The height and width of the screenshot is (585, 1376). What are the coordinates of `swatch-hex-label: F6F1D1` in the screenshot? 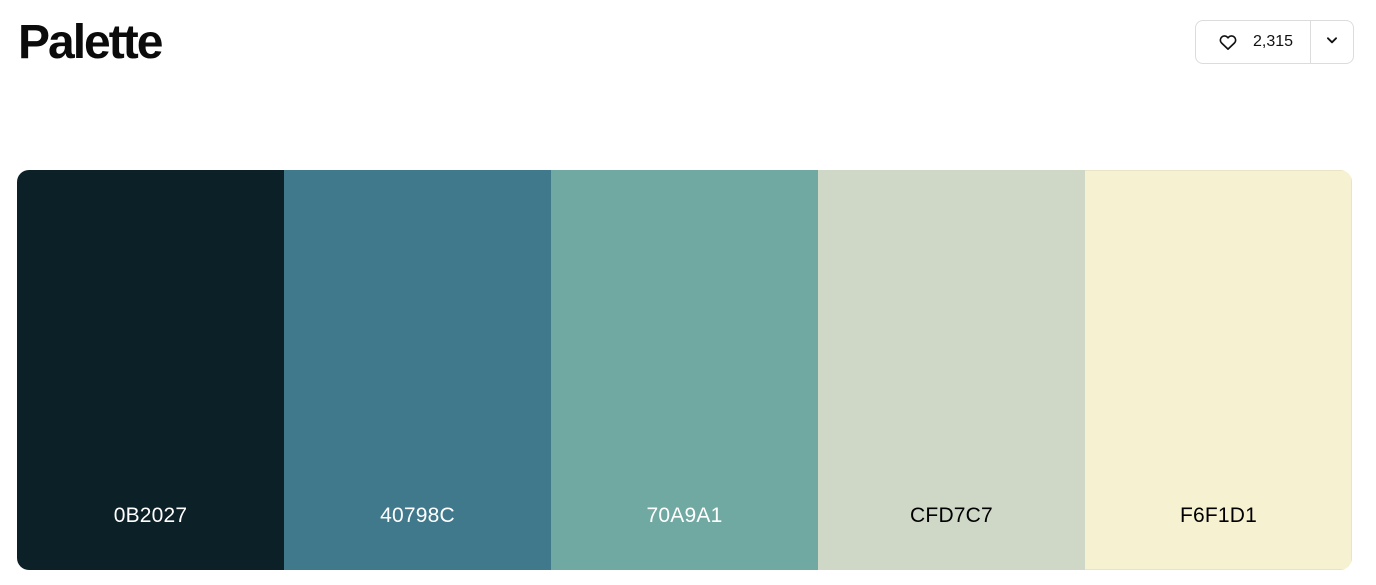 It's located at (1218, 515).